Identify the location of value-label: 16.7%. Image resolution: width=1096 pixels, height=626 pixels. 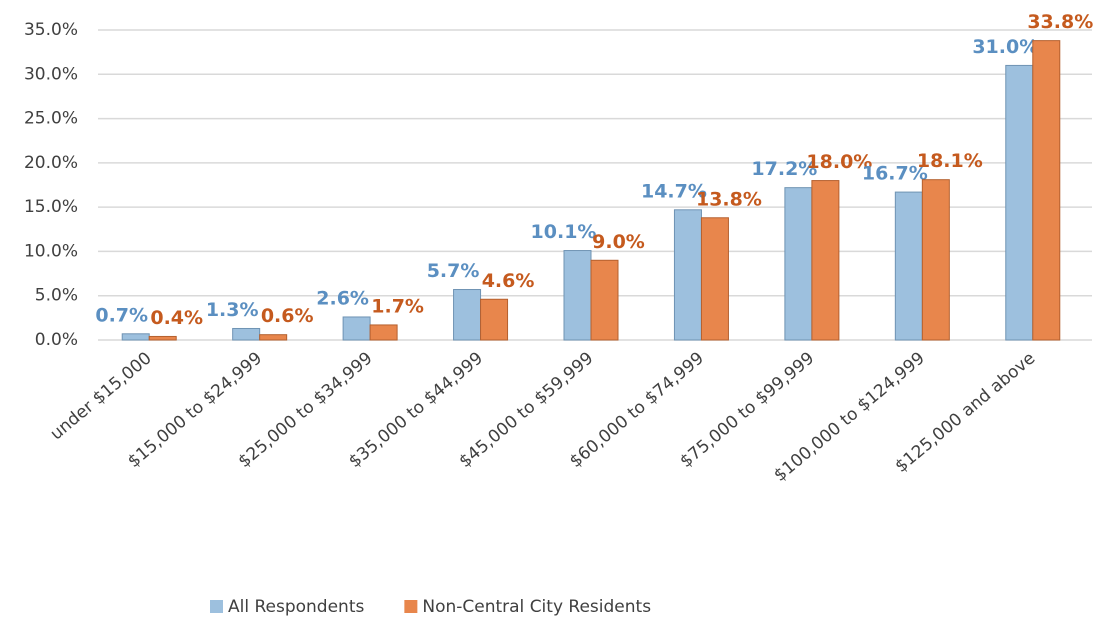
(895, 174).